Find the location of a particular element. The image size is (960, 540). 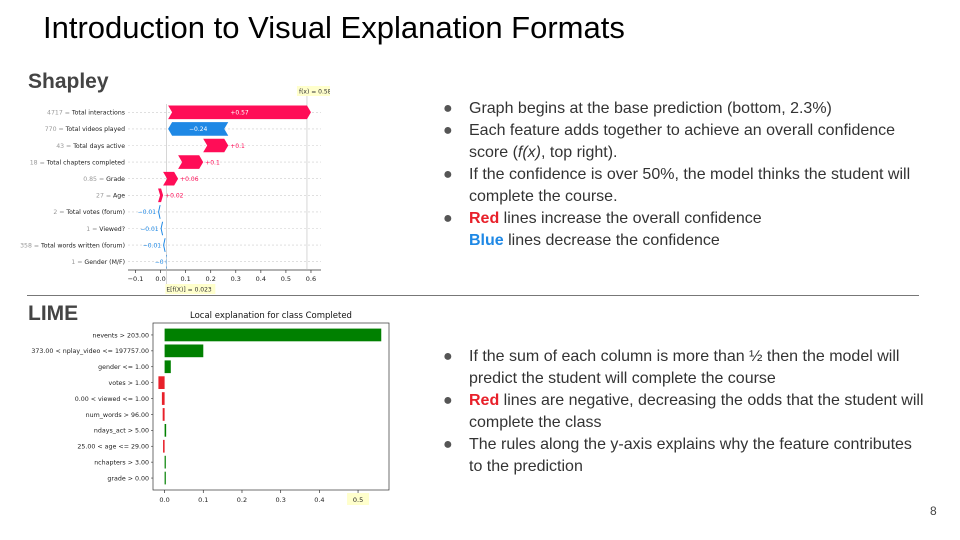

shap-feature-label: 0.85 = Grade is located at coordinates (104, 179).